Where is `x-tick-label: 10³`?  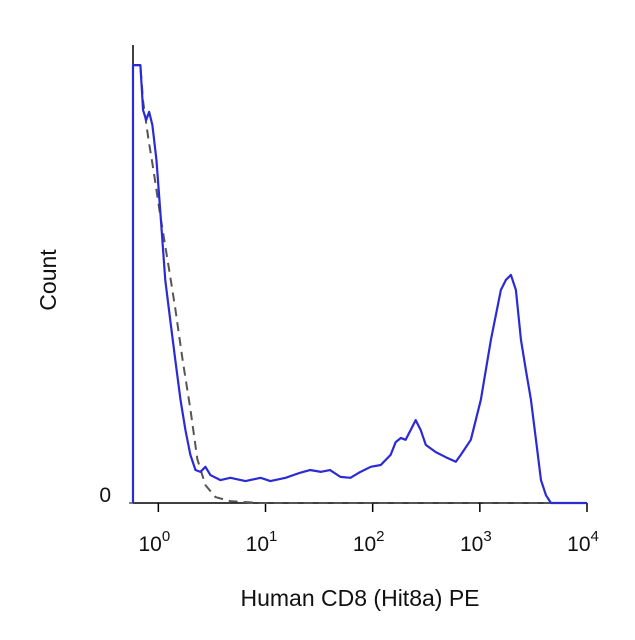
x-tick-label: 10³ is located at coordinates (476, 542).